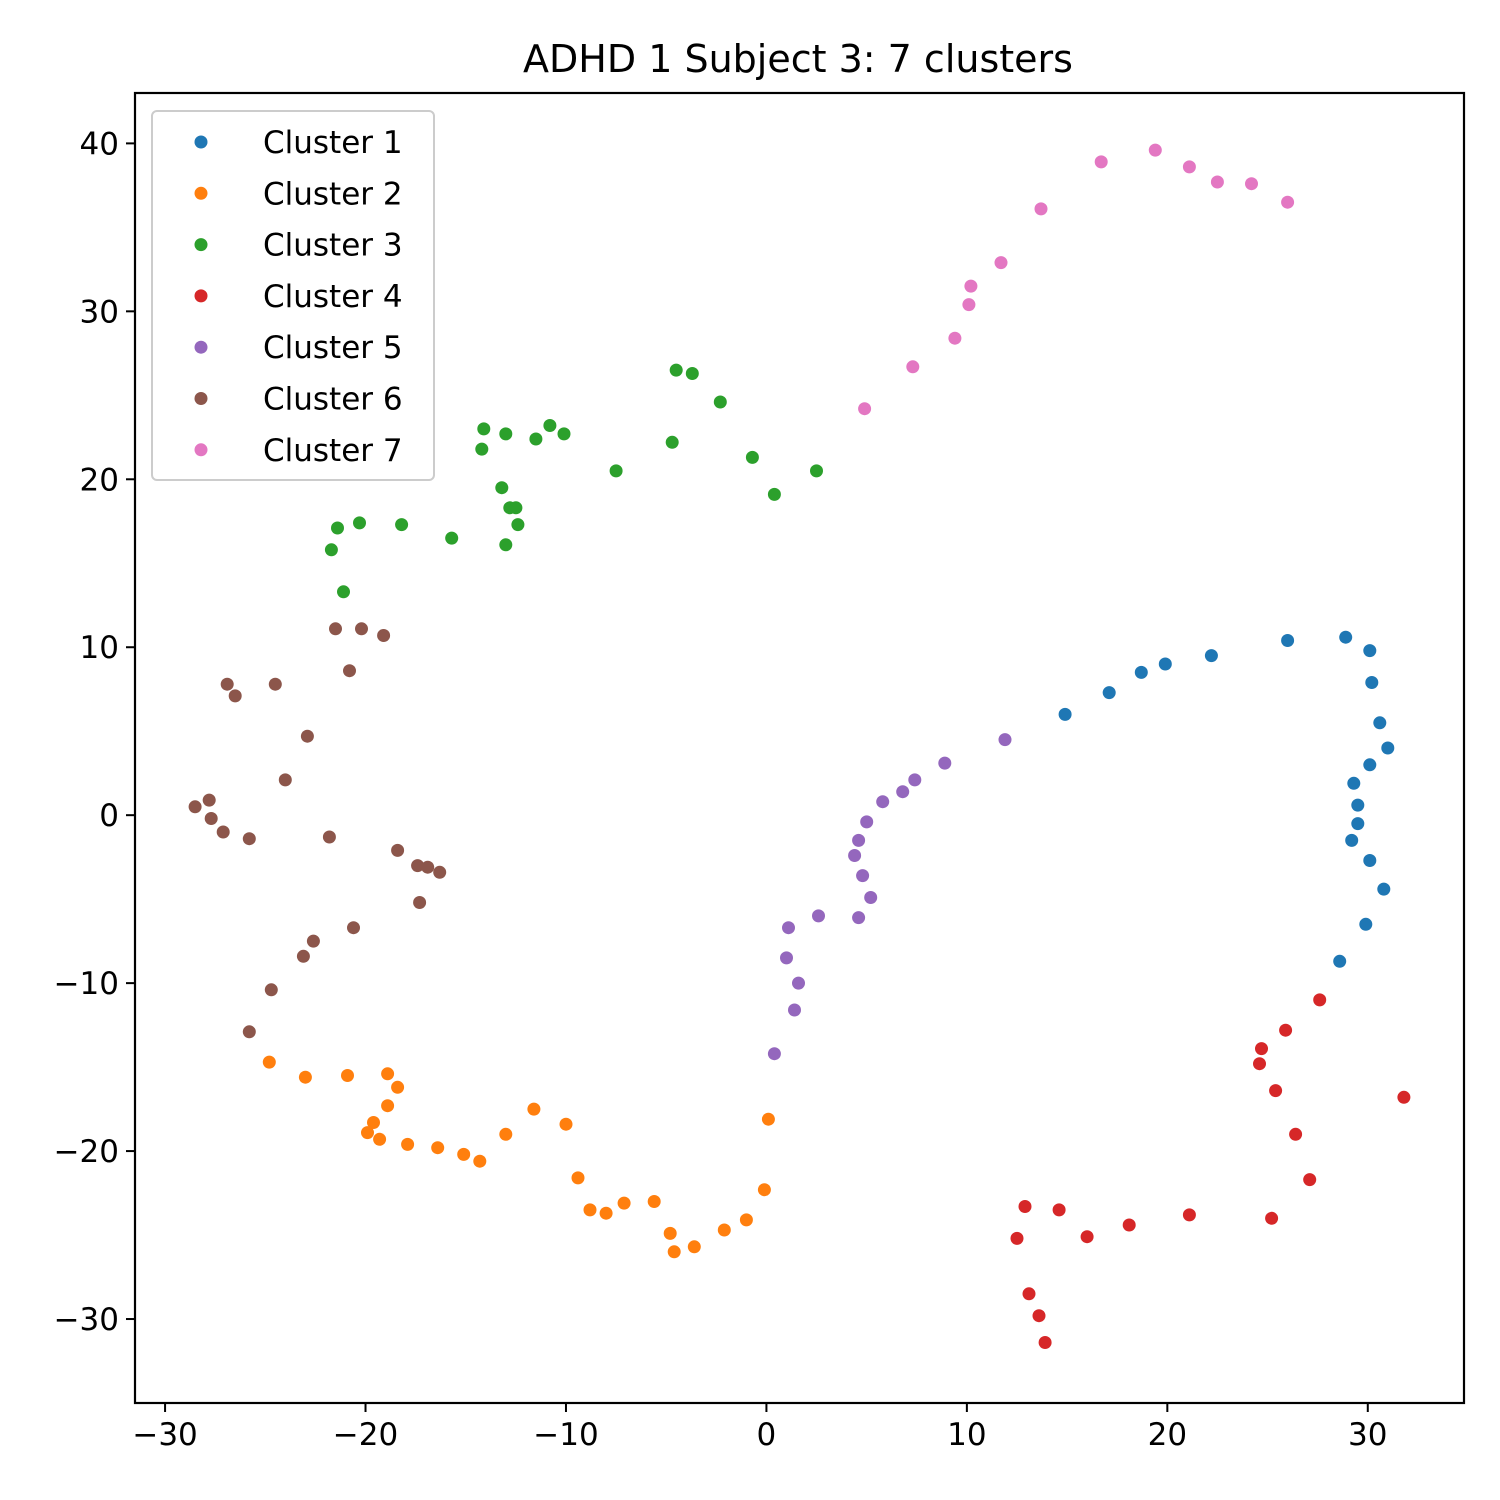  I want to click on chart-title: ADHD 1 Subject 3: 7 clusters, so click(798, 59).